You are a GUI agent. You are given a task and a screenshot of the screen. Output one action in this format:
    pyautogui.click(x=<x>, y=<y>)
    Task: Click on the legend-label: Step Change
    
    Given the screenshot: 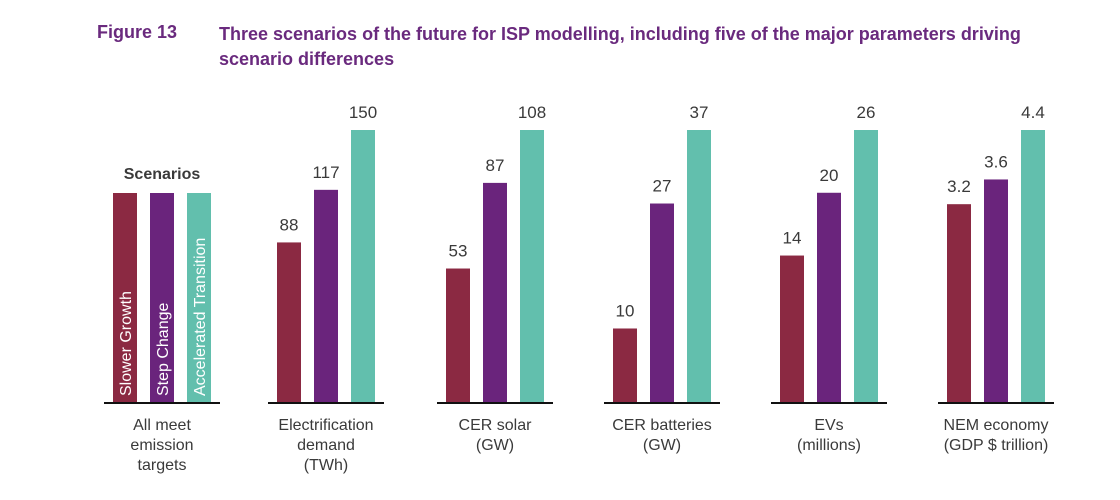 What is the action you would take?
    pyautogui.click(x=163, y=349)
    